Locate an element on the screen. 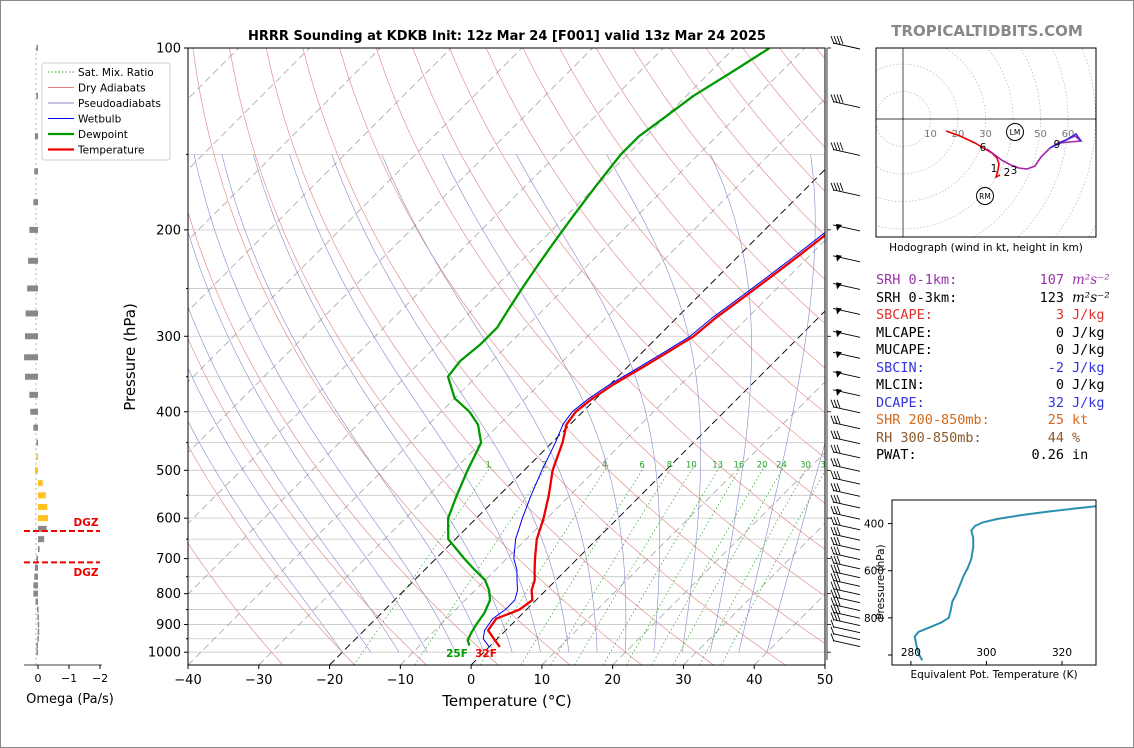 The height and width of the screenshot is (748, 1134). hodo-frame is located at coordinates (986, 142).